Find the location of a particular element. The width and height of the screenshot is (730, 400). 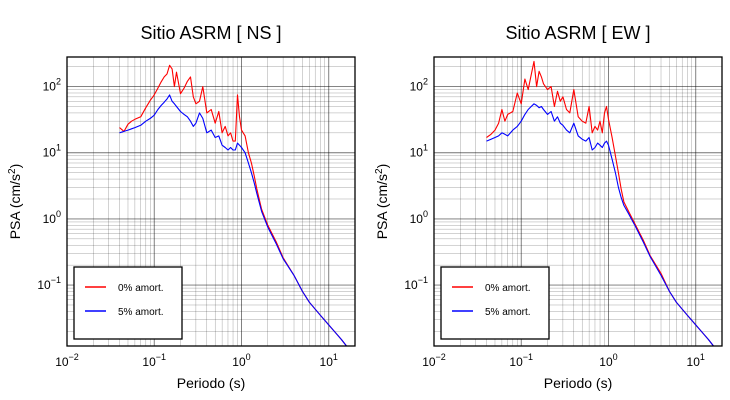

chart-title: Sitio ASRM [ EW ] is located at coordinates (577, 33).